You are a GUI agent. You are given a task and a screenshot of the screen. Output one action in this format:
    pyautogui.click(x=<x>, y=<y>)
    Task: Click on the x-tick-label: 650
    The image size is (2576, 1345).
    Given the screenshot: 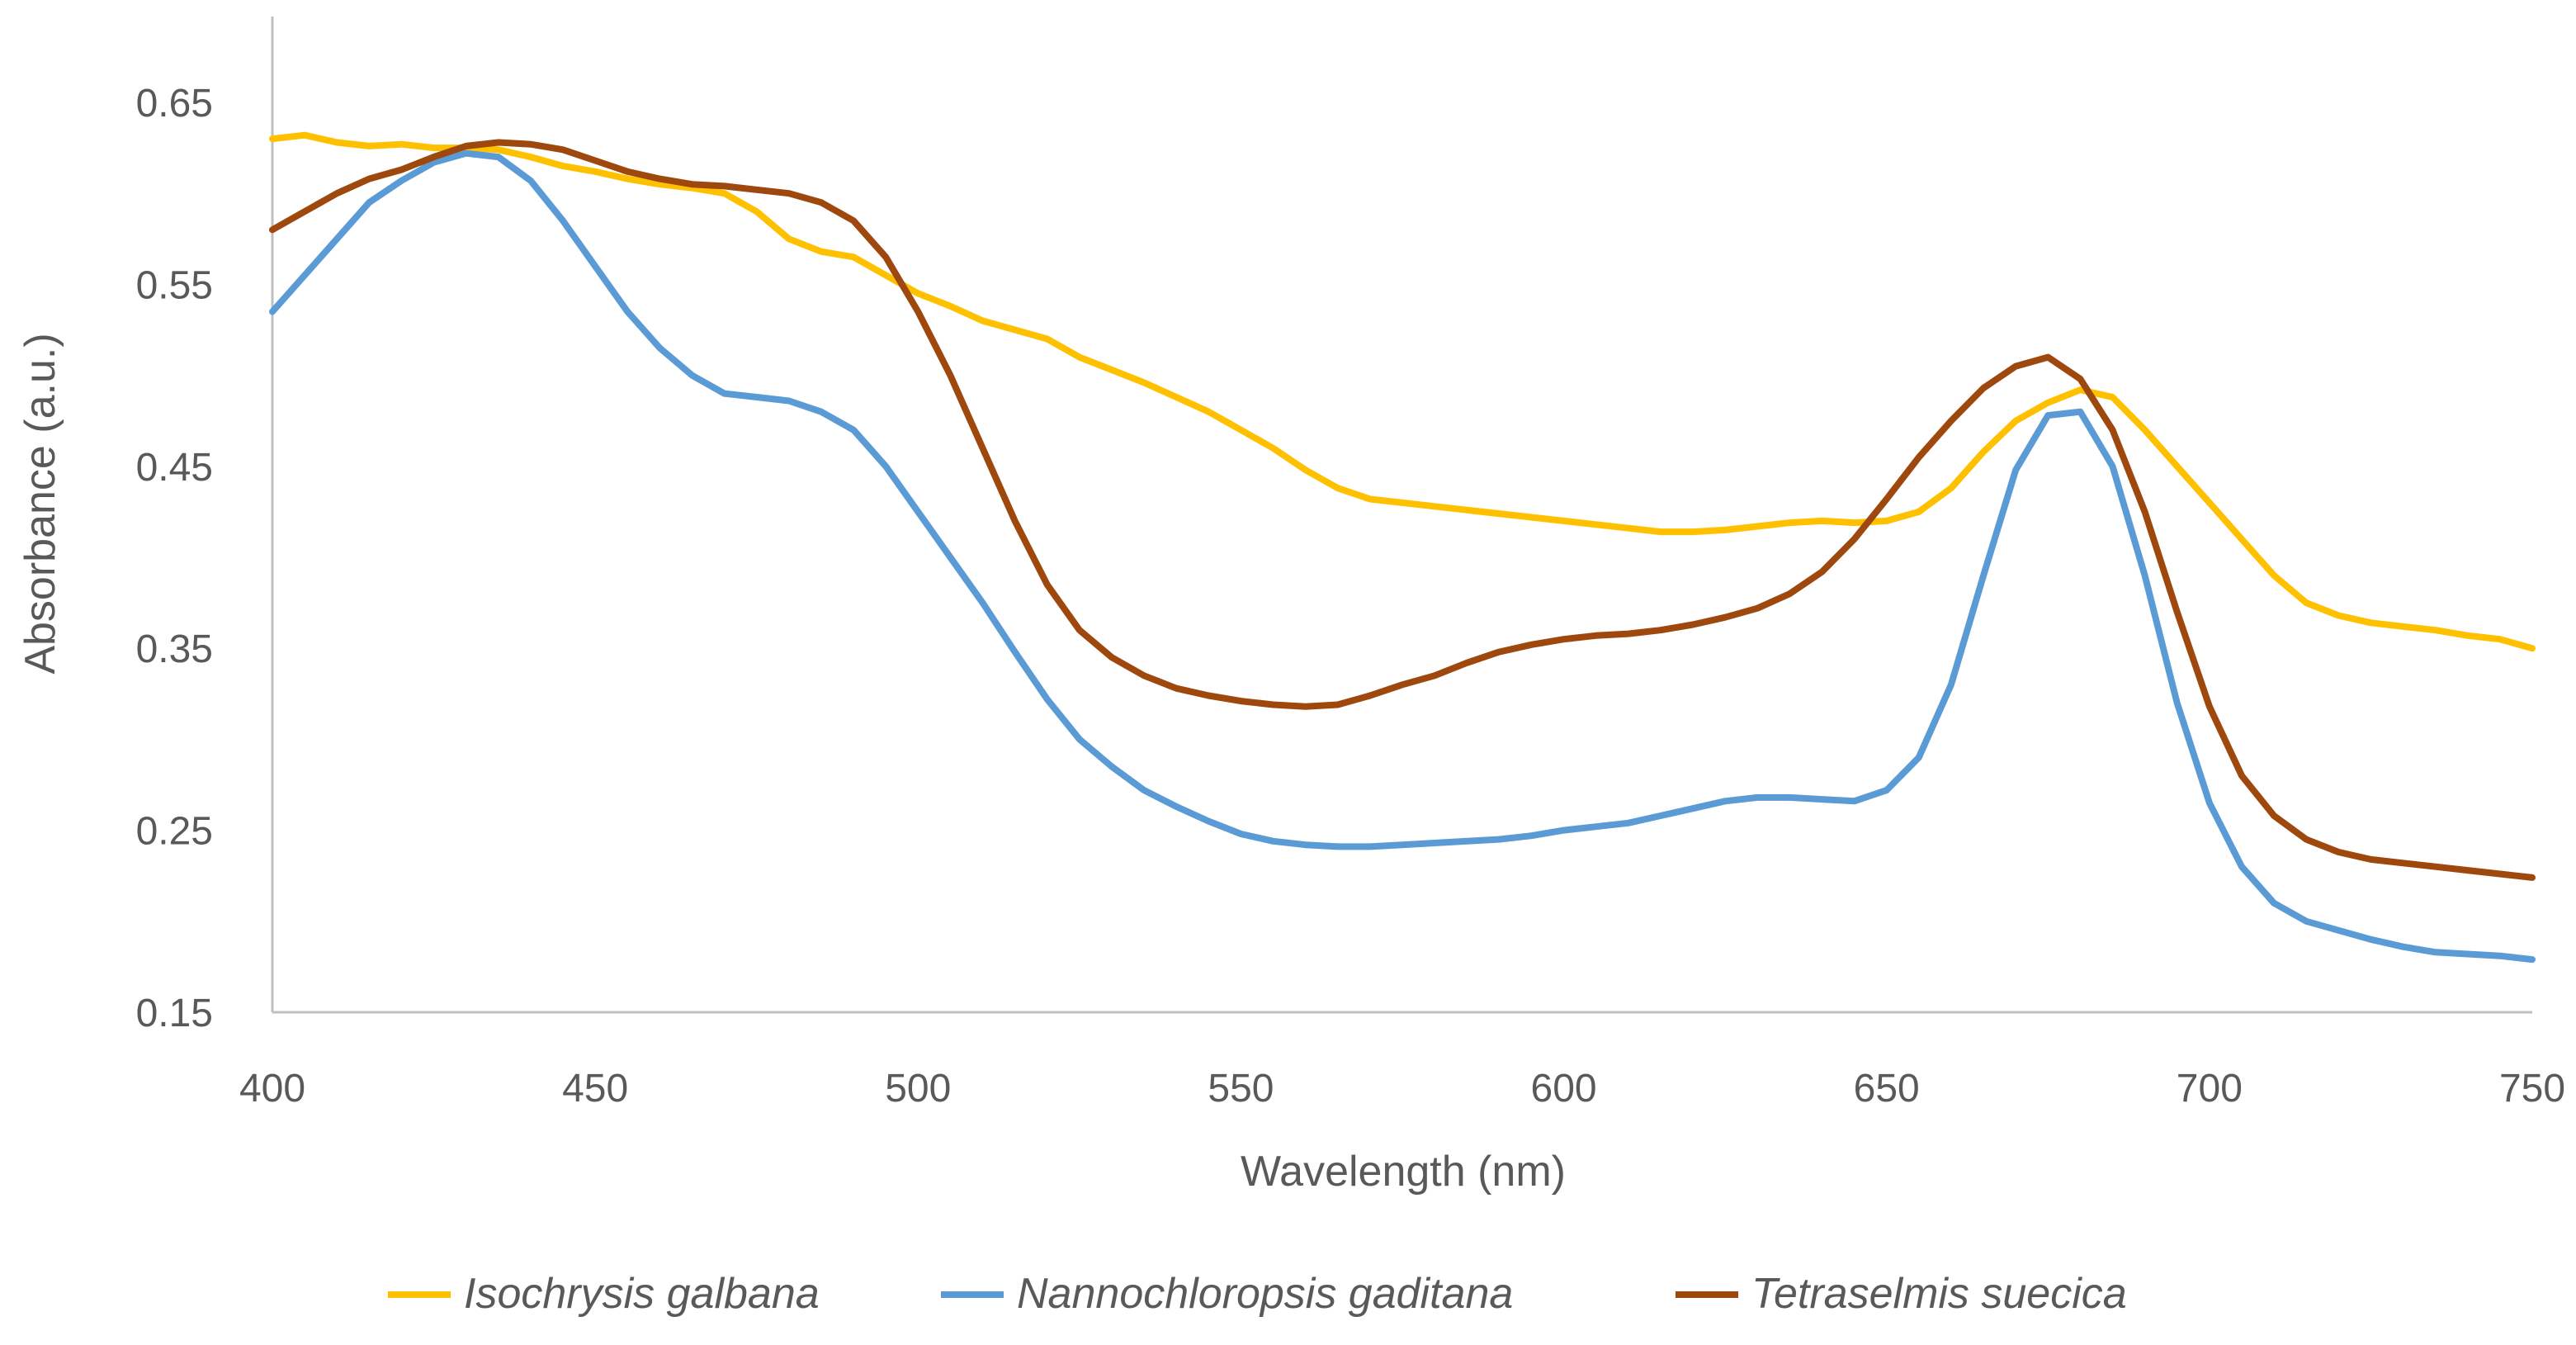 What is the action you would take?
    pyautogui.click(x=1887, y=1089)
    